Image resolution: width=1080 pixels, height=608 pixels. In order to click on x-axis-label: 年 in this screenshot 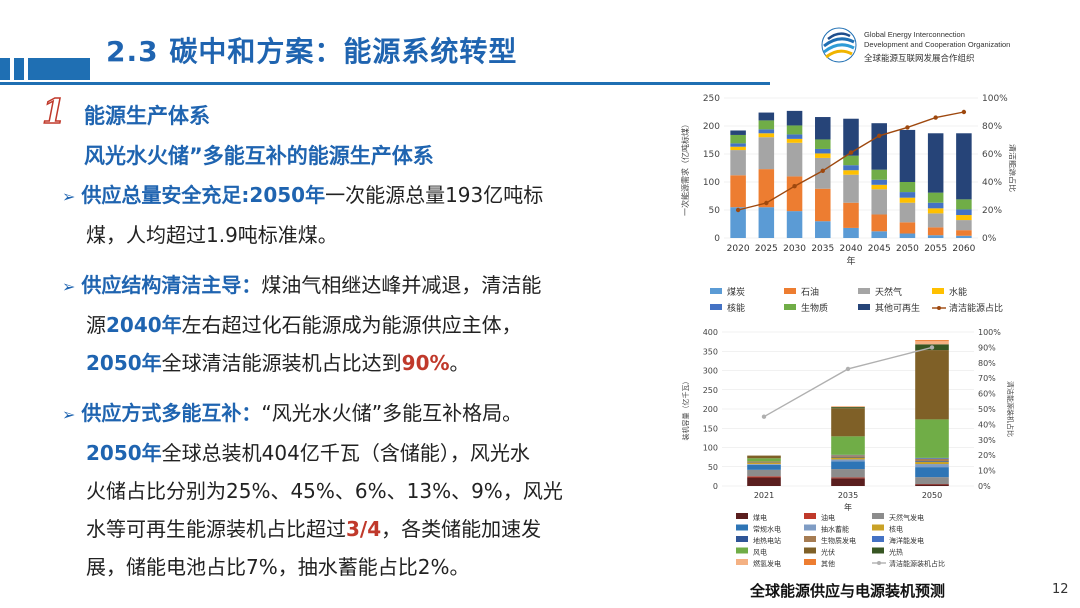, I will do `click(850, 261)`.